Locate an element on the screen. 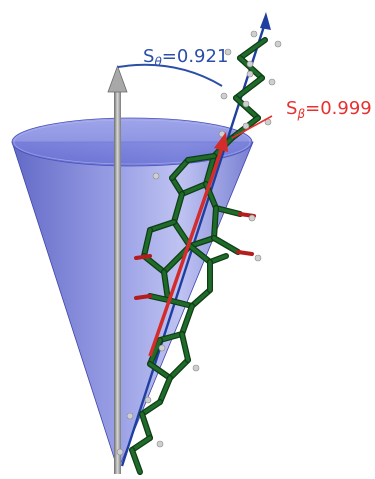  s-theta-label: Sθ=0.921 is located at coordinates (185, 57).